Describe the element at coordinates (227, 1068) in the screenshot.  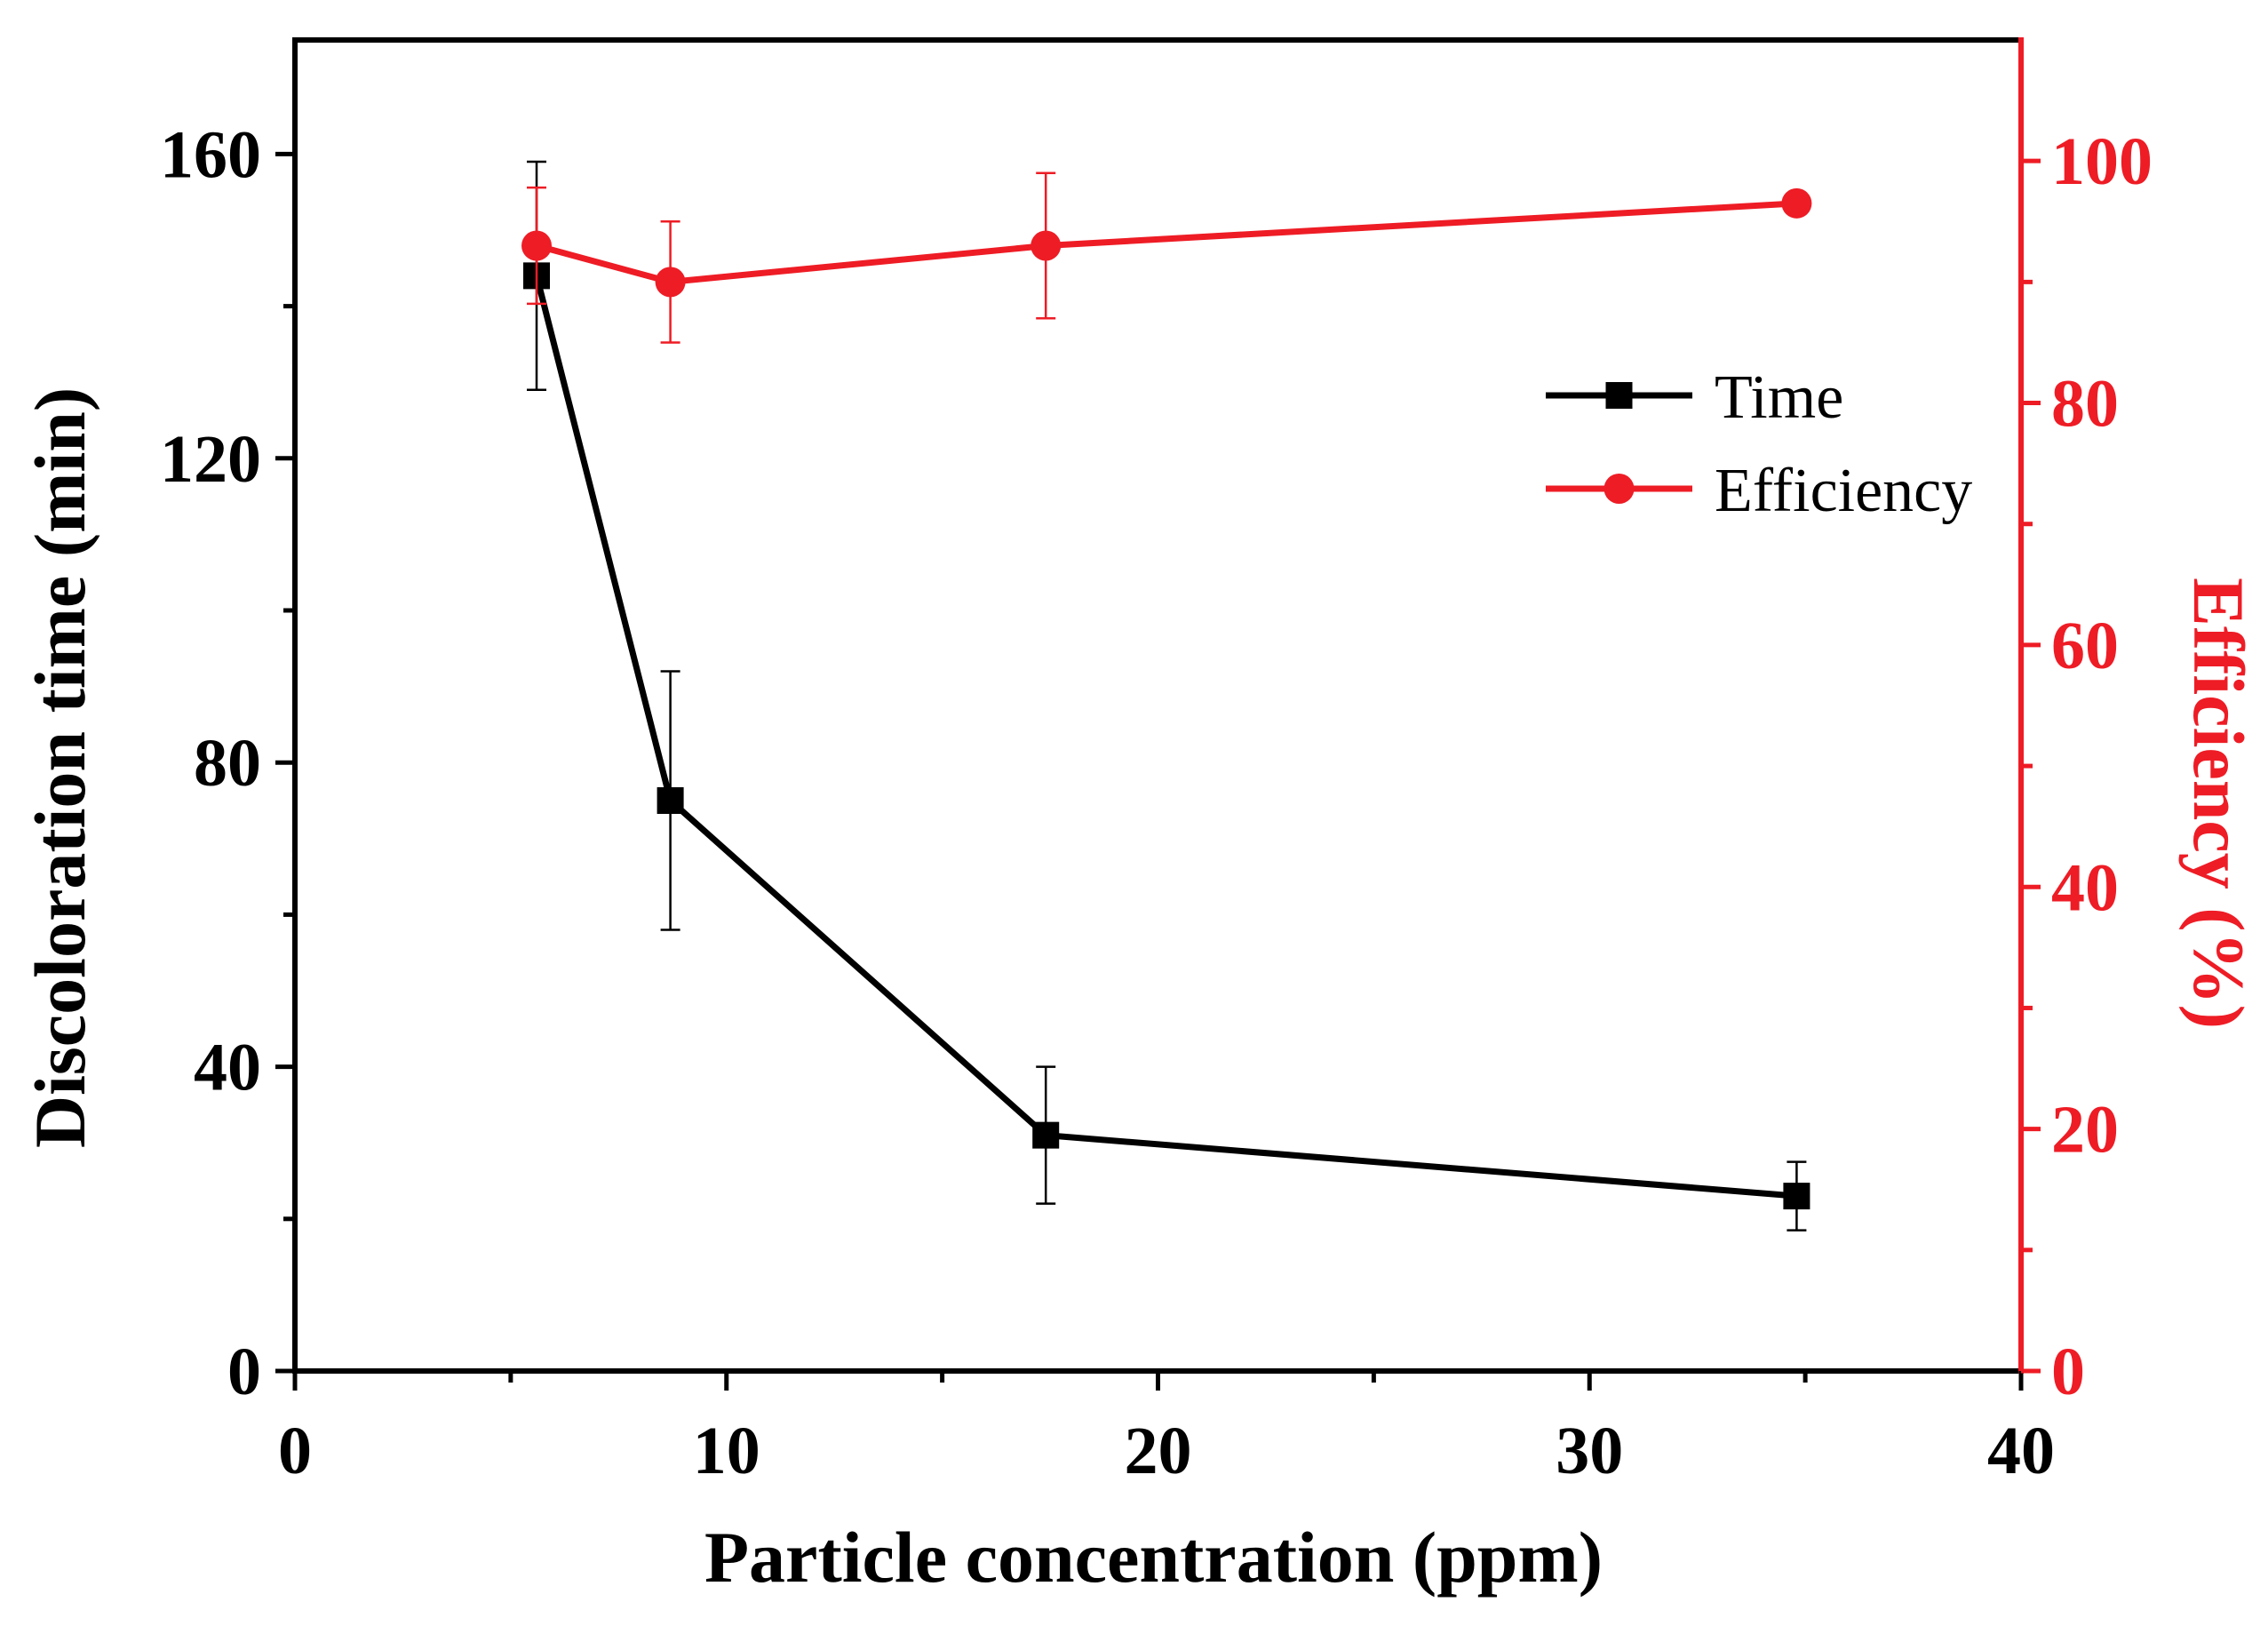
I see `left-y-tick-label: 40` at that location.